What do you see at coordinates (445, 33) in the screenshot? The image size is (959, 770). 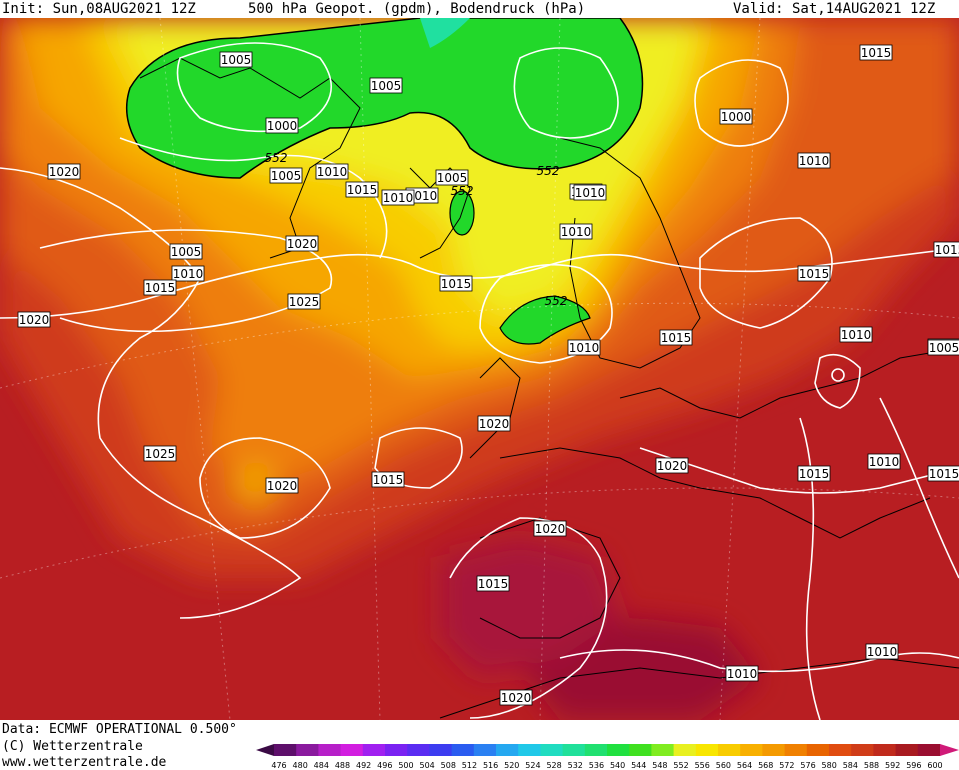 I see `geopot-536-patch` at bounding box center [445, 33].